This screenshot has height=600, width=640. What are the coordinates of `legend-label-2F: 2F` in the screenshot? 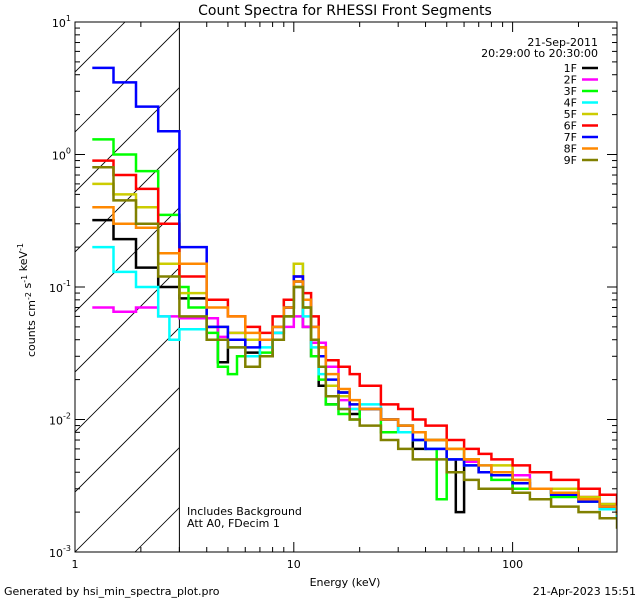 It's located at (570, 80).